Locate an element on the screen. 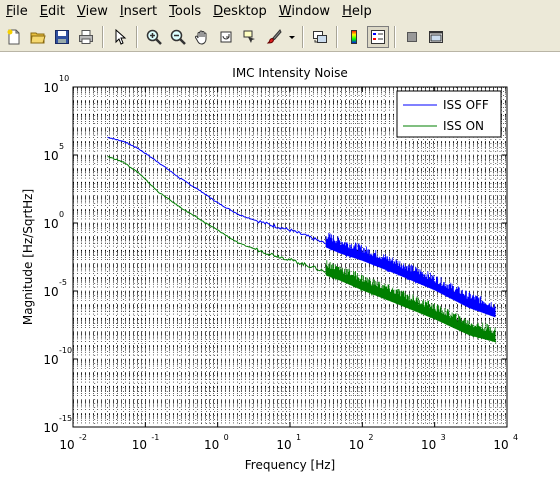 The width and height of the screenshot is (560, 479). pan-hand-icon is located at coordinates (202, 37).